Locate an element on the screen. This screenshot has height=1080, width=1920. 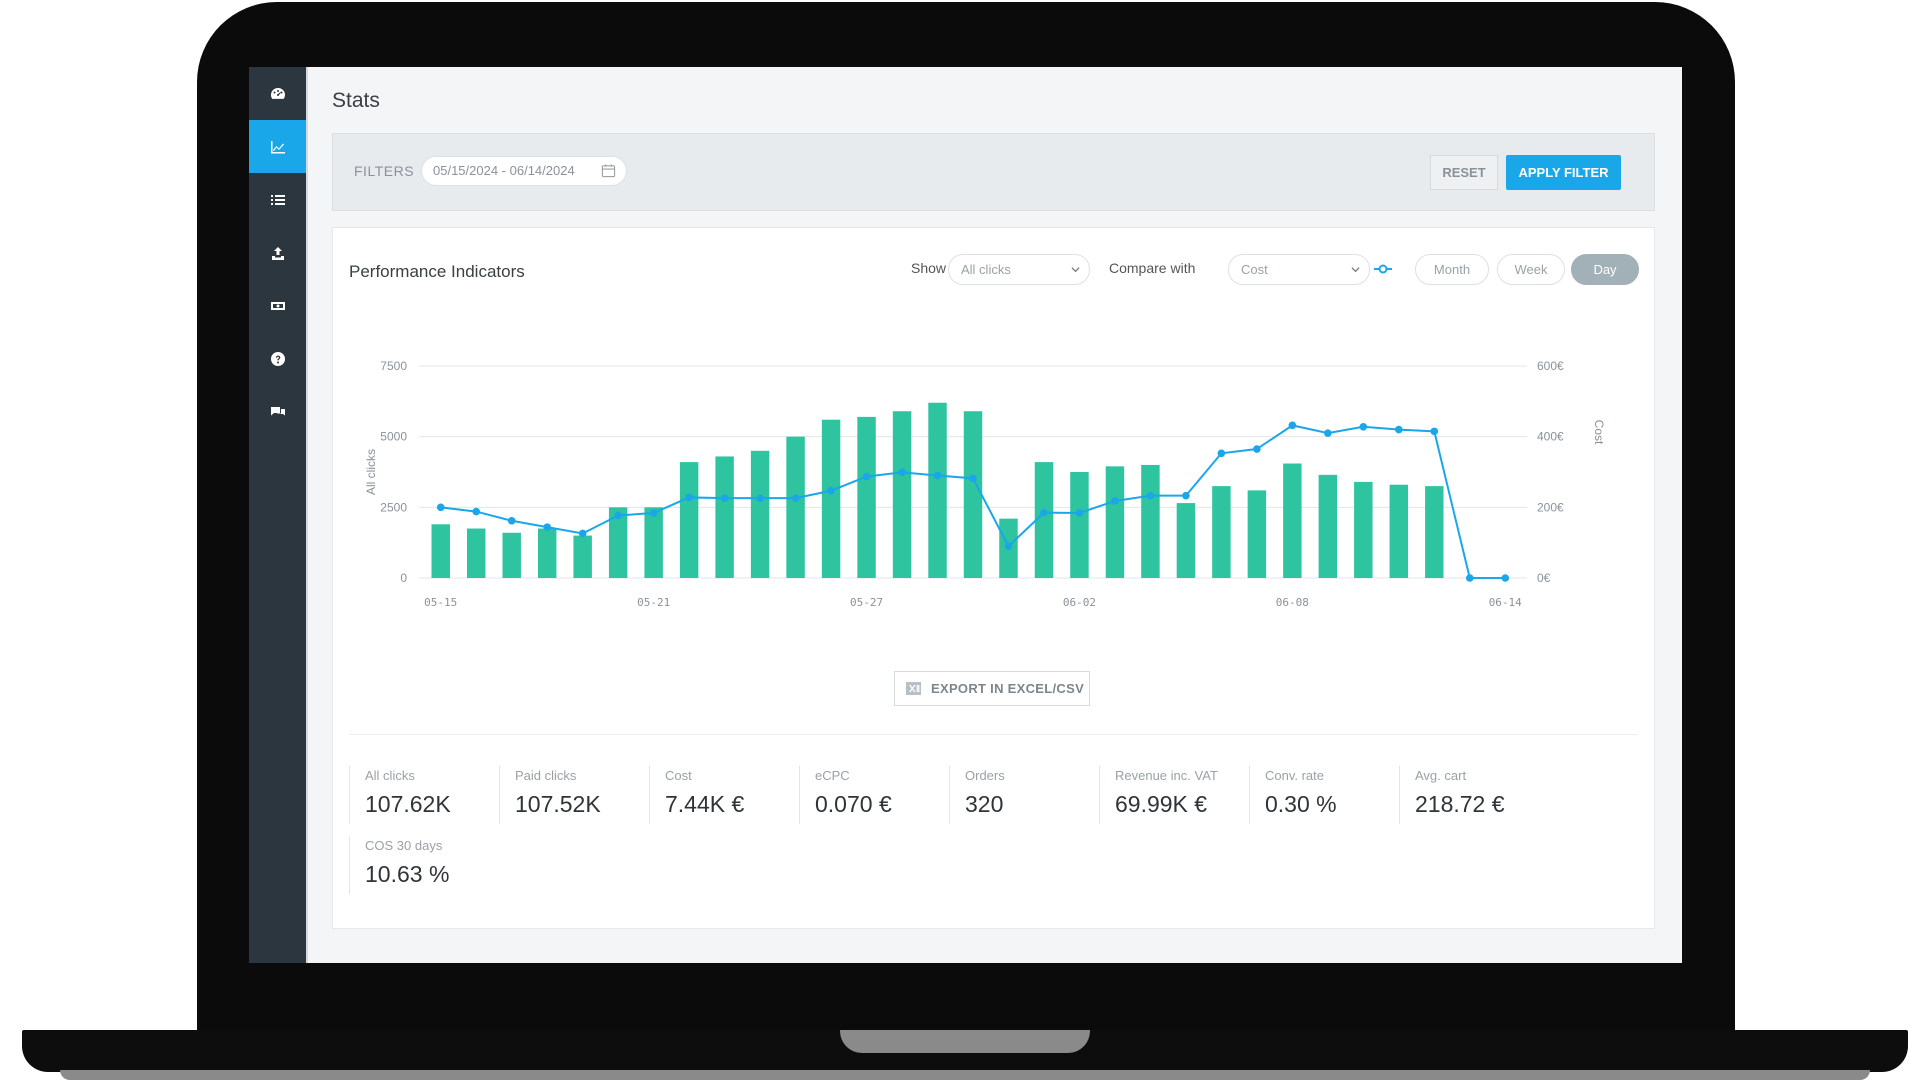
date-range-value: 05/15/2024 - 06/14/2024 is located at coordinates (504, 170).